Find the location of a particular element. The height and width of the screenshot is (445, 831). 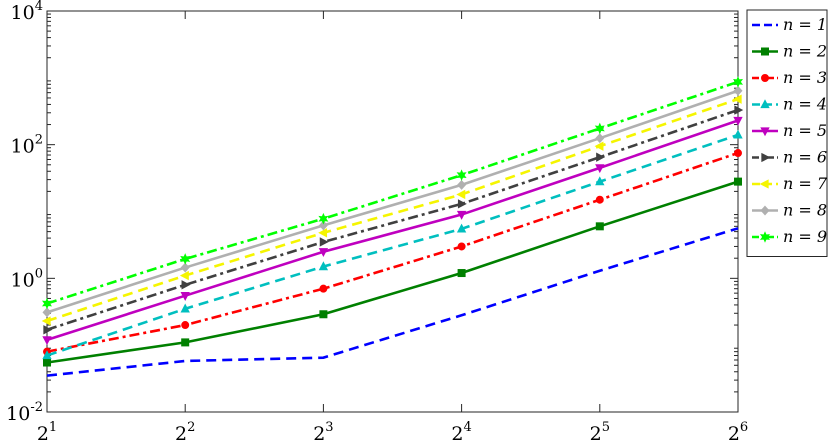

legend-item: n = 9 is located at coordinates (789, 236).